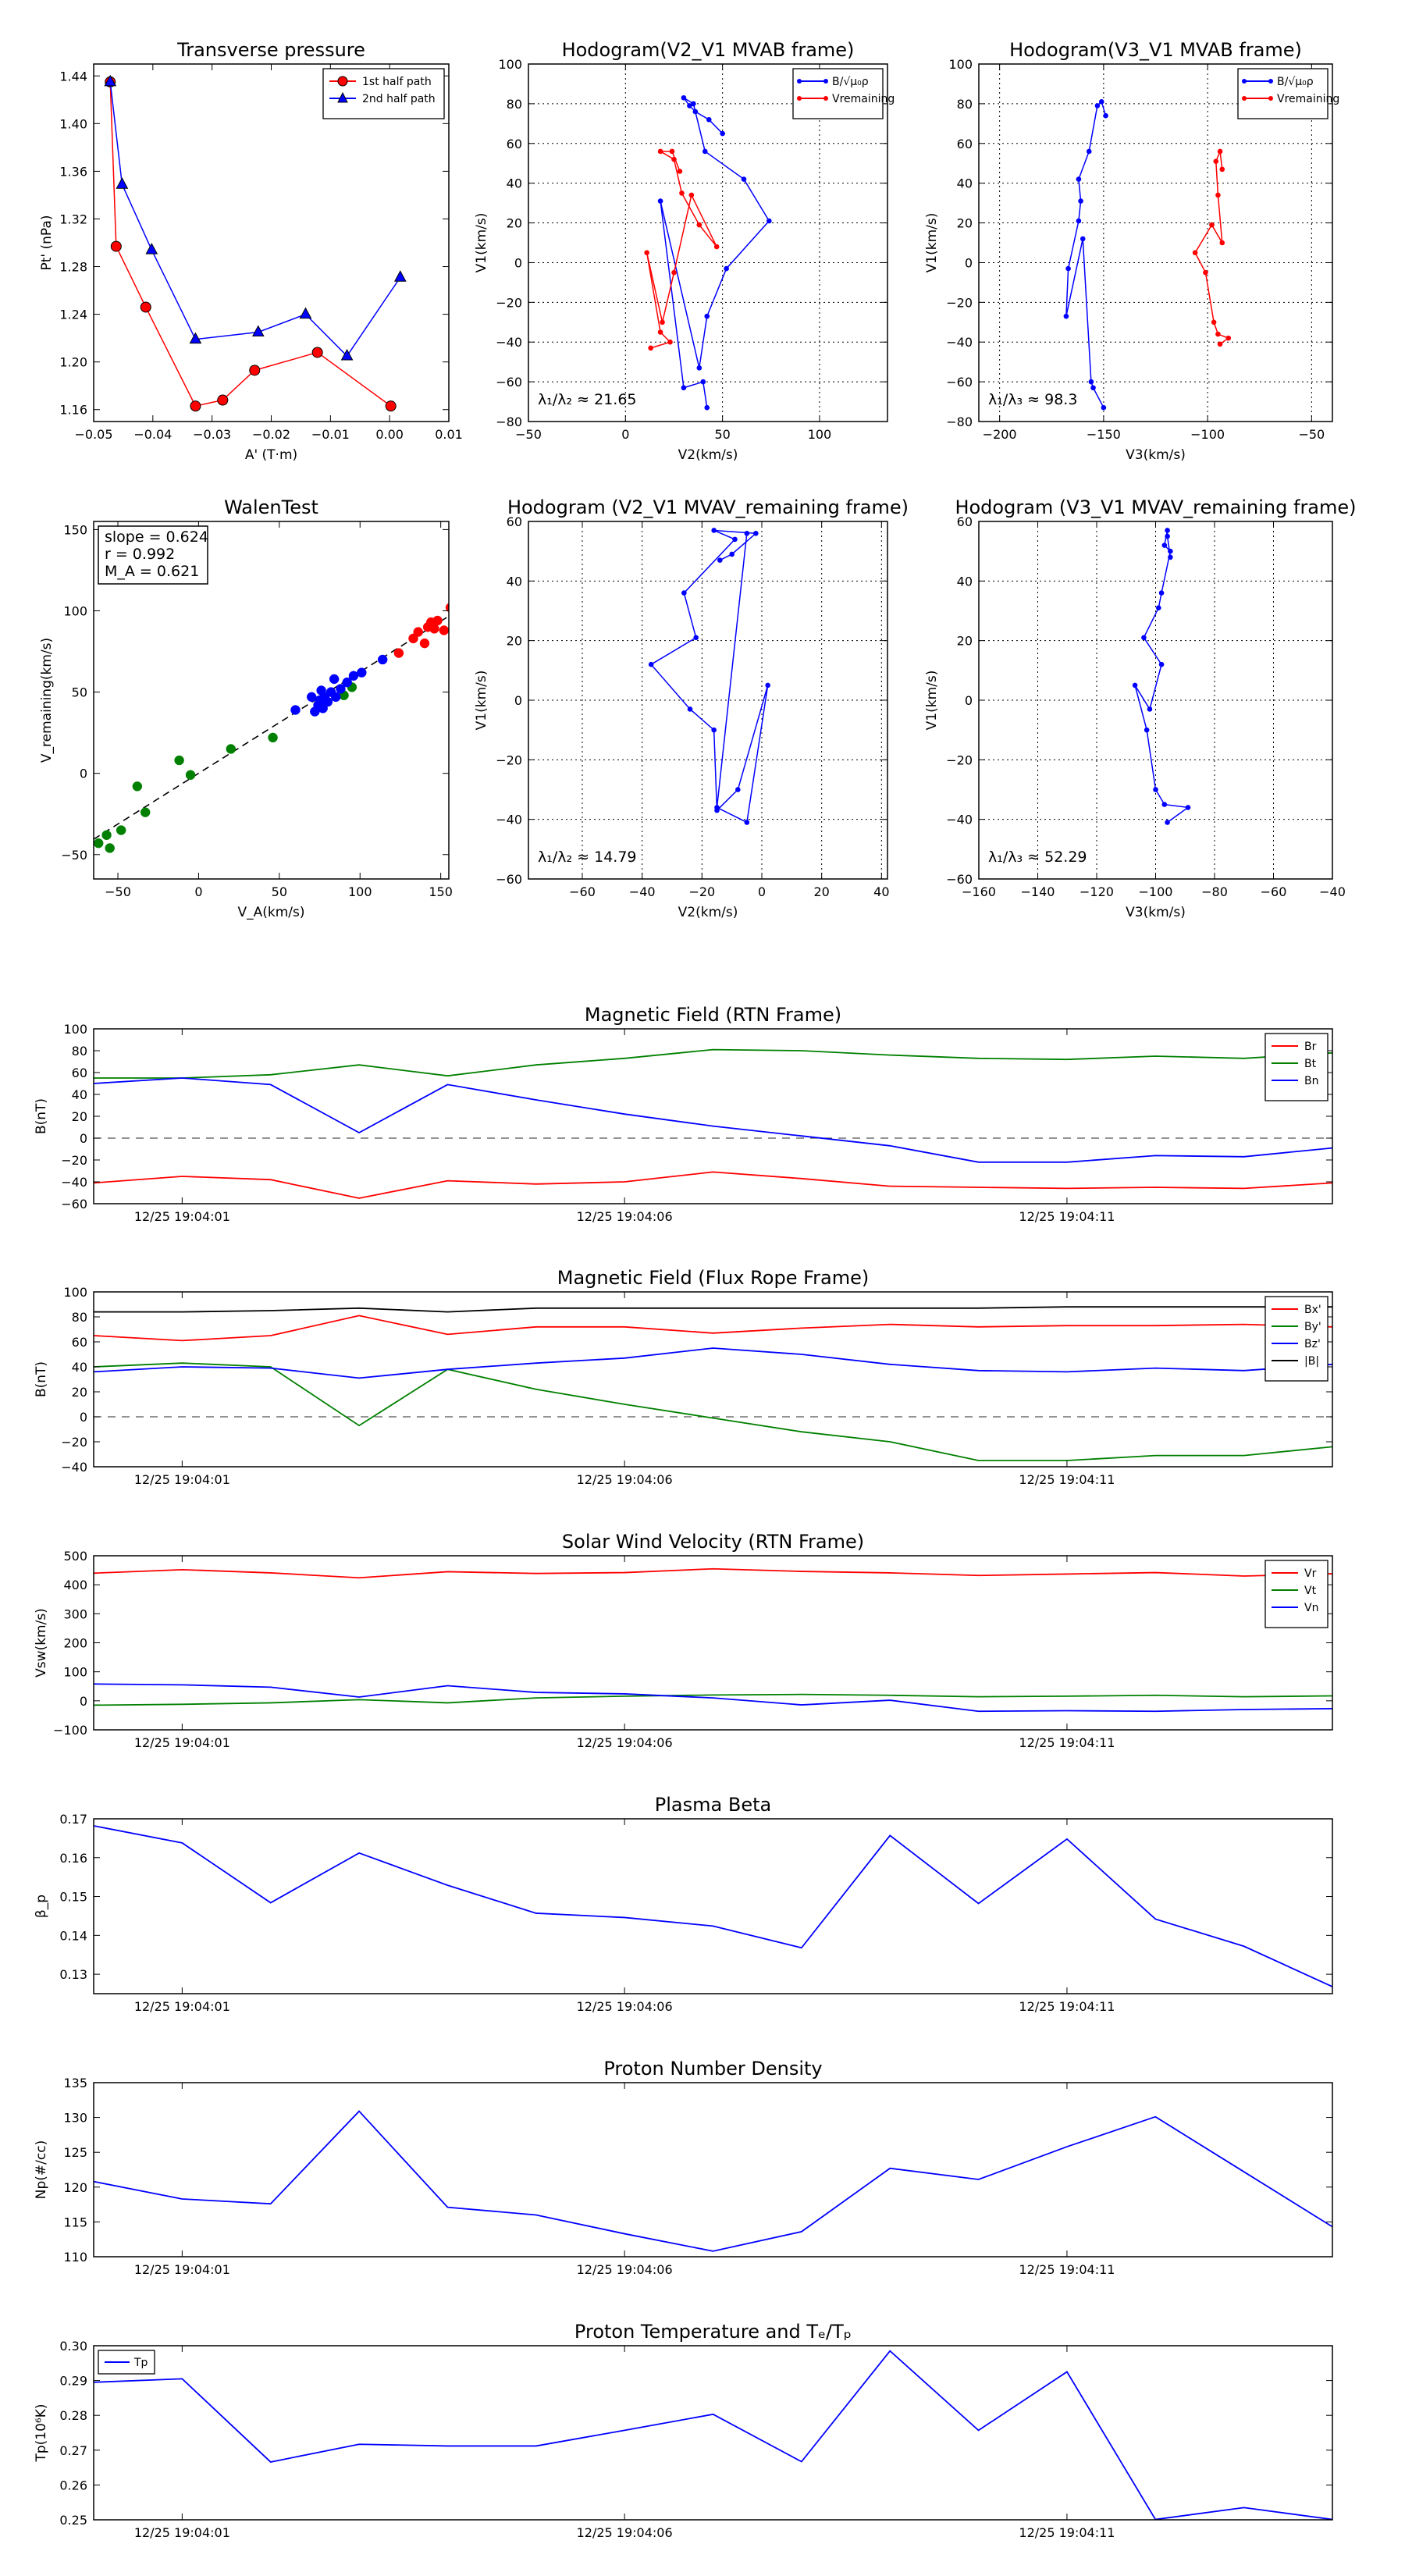 Image resolution: width=1405 pixels, height=2576 pixels. Describe the element at coordinates (279, 891) in the screenshot. I see `x-tick-label: 50` at that location.